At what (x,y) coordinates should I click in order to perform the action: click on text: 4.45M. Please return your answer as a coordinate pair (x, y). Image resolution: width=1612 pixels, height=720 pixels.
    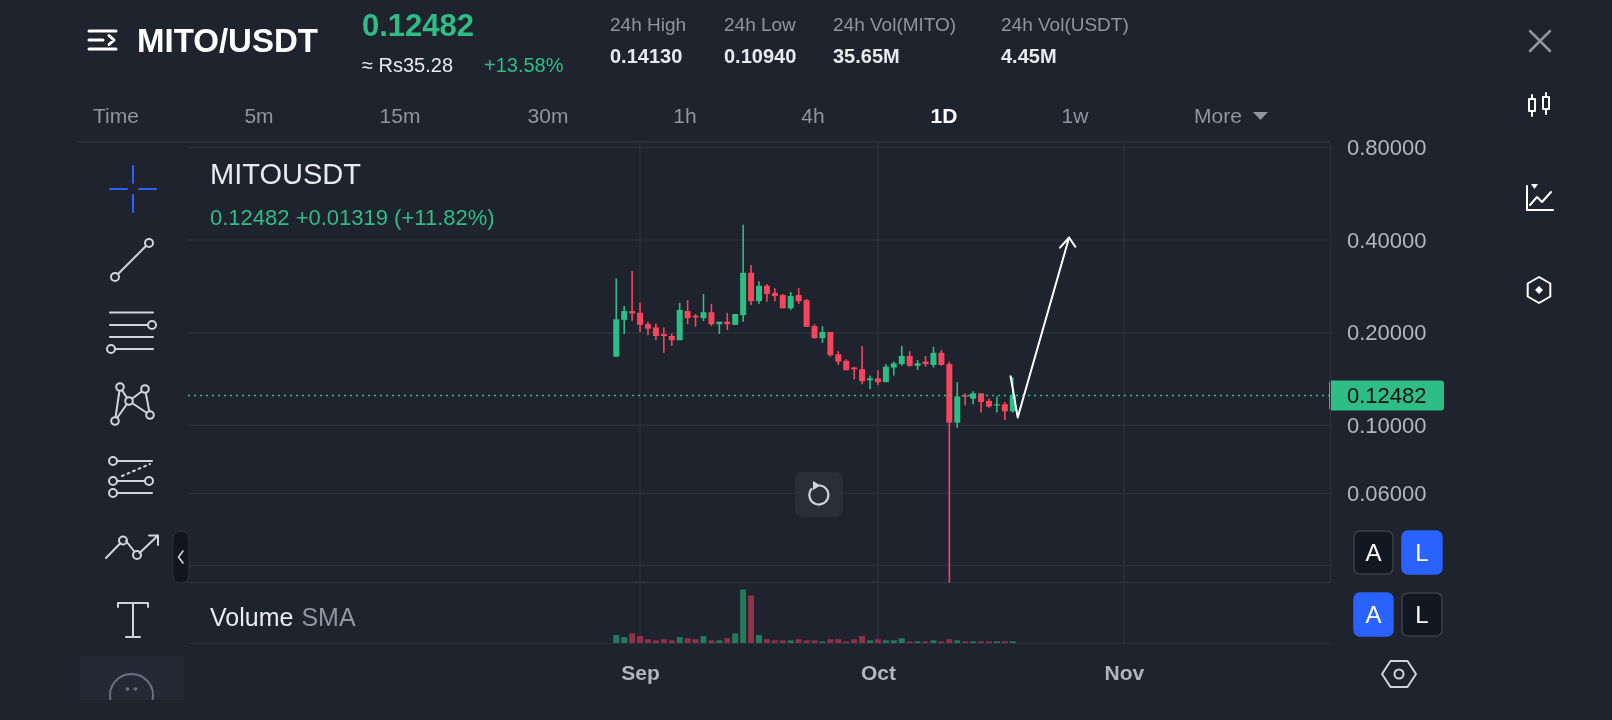
    Looking at the image, I should click on (1029, 56).